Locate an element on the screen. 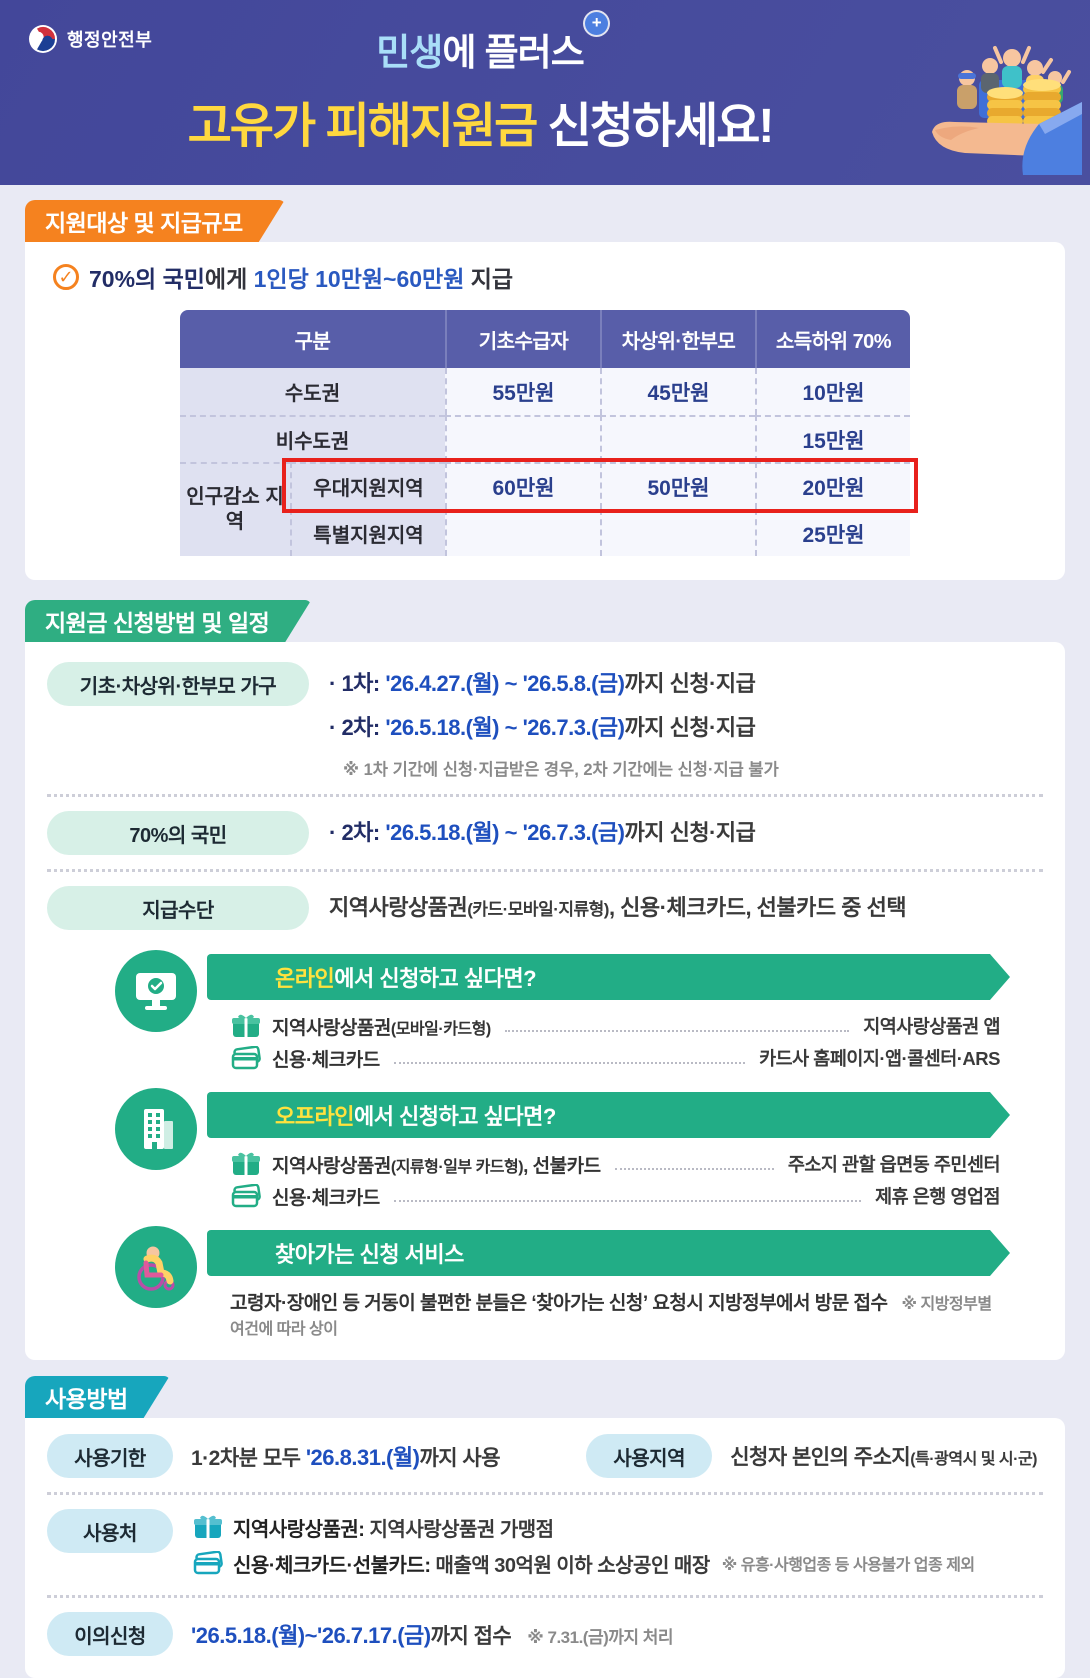 This screenshot has height=1678, width=1090. round1-prefix: · 1차: is located at coordinates (357, 683).